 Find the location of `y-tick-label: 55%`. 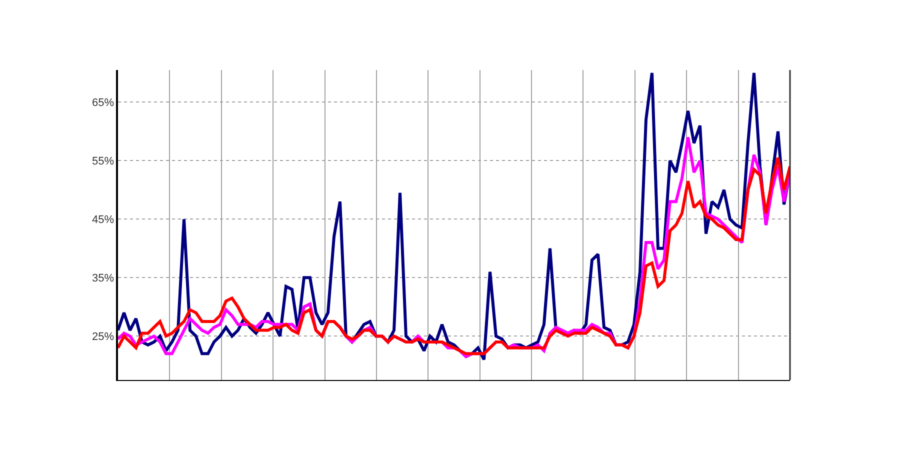

y-tick-label: 55% is located at coordinates (103, 162).